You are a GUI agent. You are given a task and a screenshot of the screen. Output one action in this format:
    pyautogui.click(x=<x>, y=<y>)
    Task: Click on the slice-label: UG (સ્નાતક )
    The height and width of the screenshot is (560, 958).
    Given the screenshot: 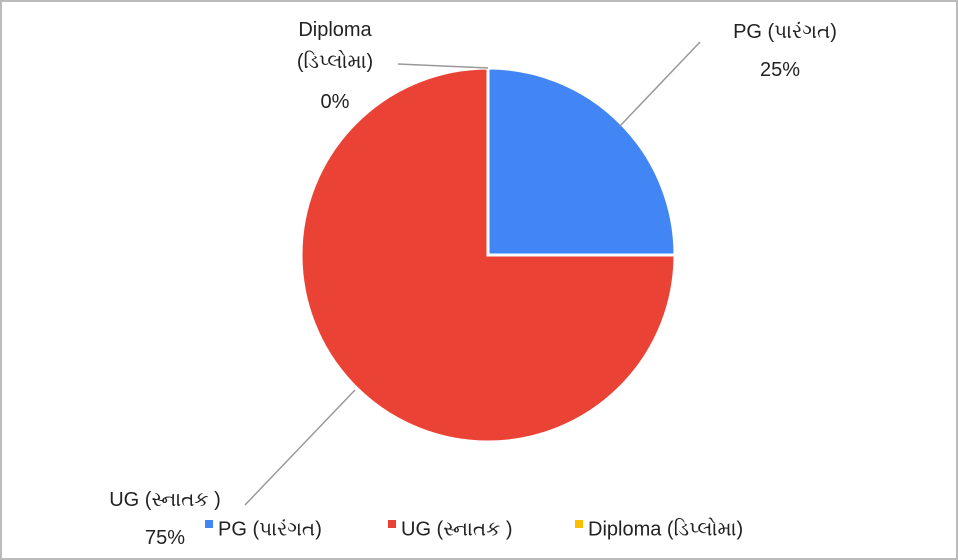 What is the action you would take?
    pyautogui.click(x=165, y=500)
    